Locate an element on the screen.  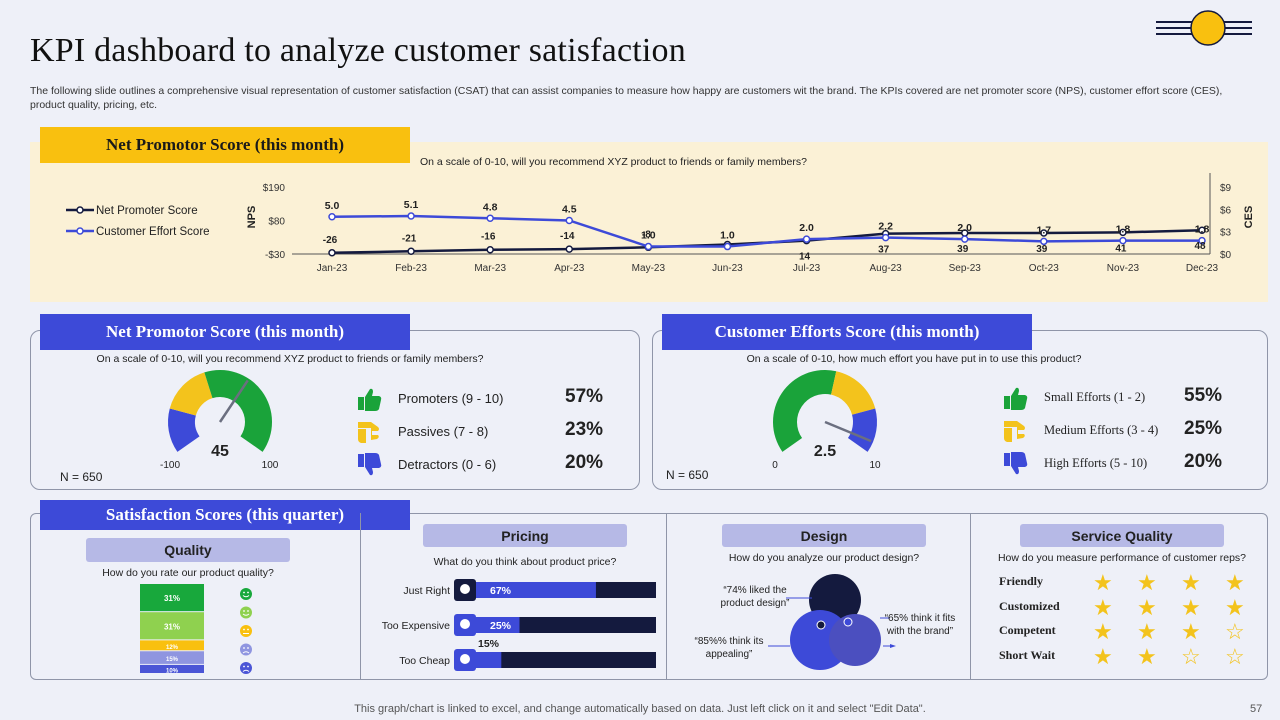
nps-row-label: Promoters (9 - 10) is located at coordinates (451, 398).